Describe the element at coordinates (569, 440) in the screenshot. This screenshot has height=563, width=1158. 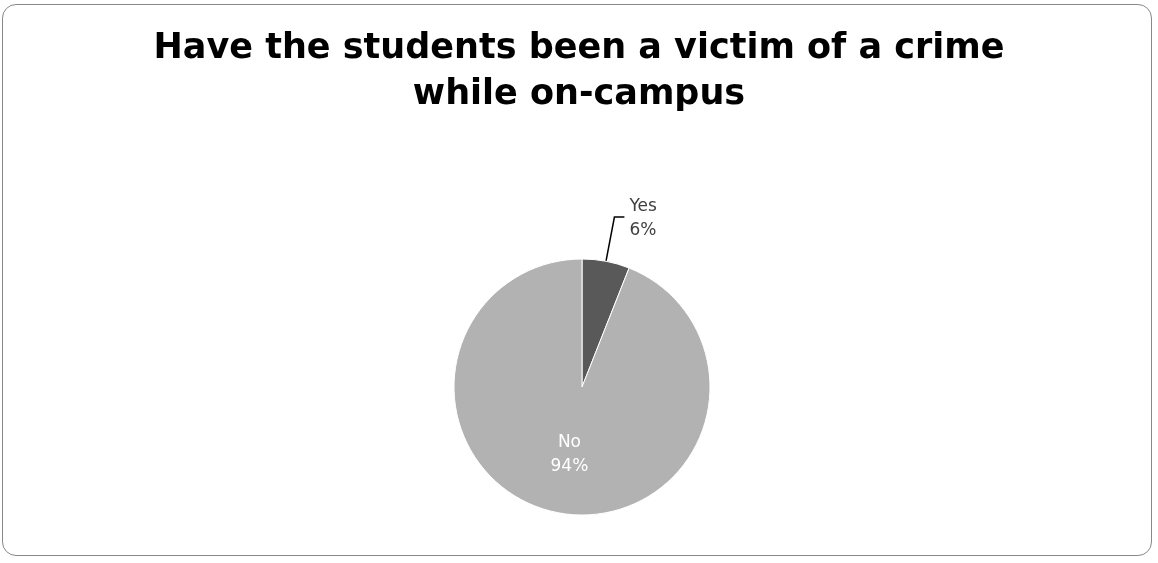
I see `slice-label: No` at that location.